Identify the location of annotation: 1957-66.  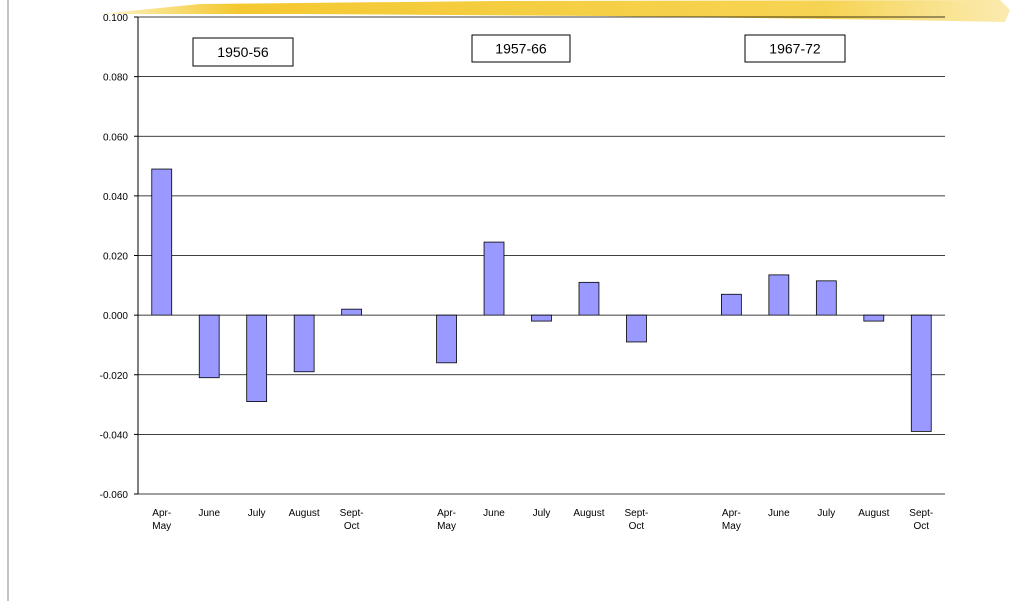
(521, 49).